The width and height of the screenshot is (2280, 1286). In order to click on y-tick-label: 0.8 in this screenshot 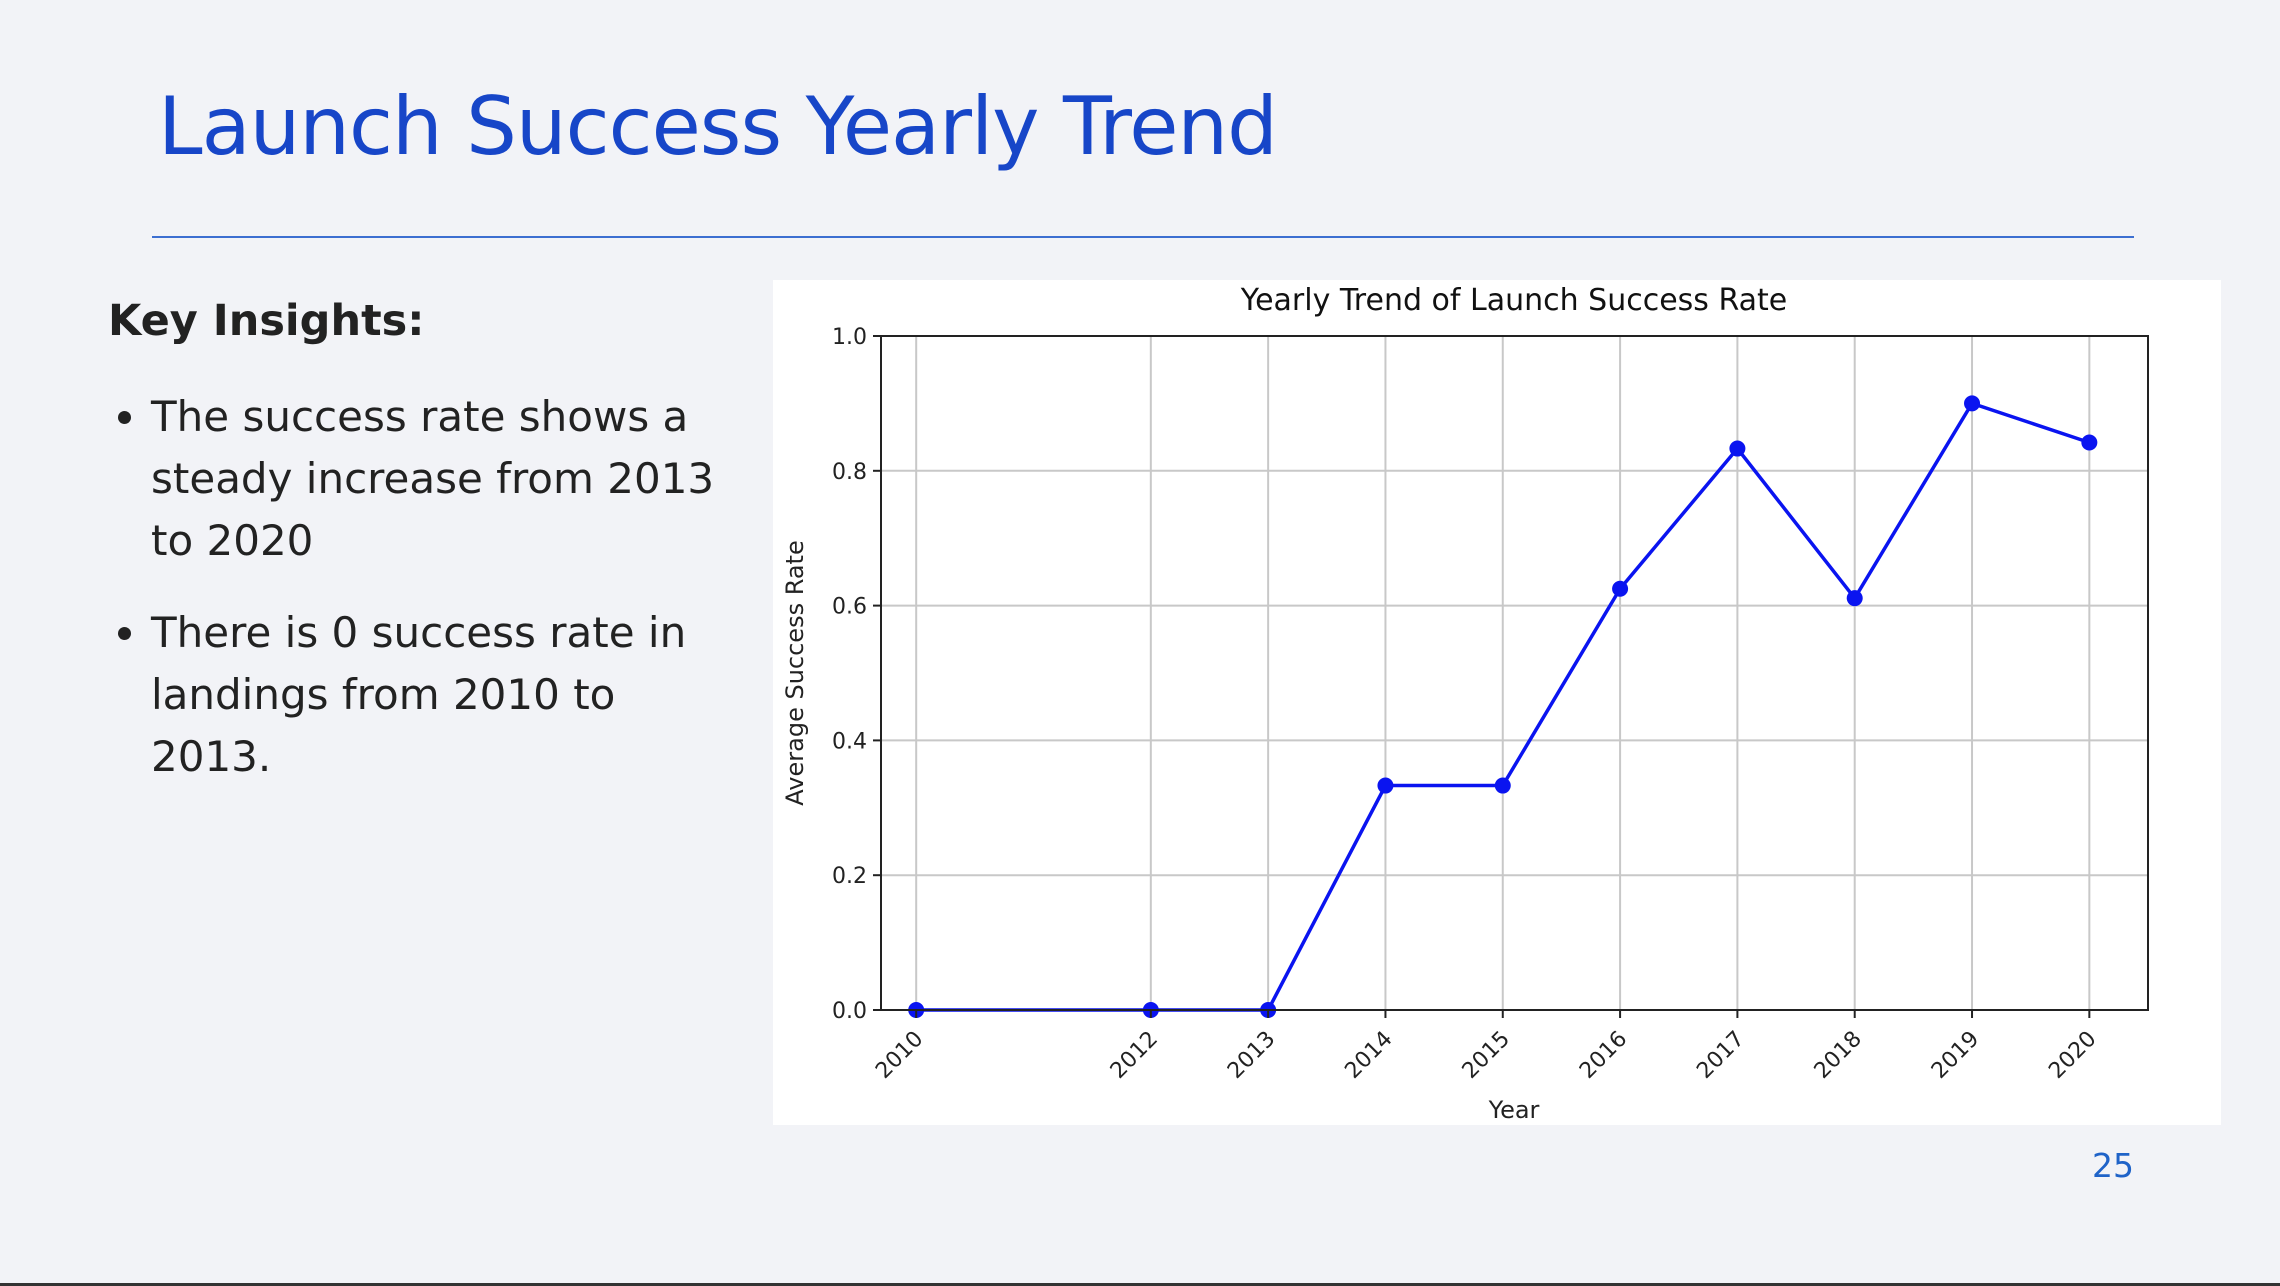, I will do `click(849, 472)`.